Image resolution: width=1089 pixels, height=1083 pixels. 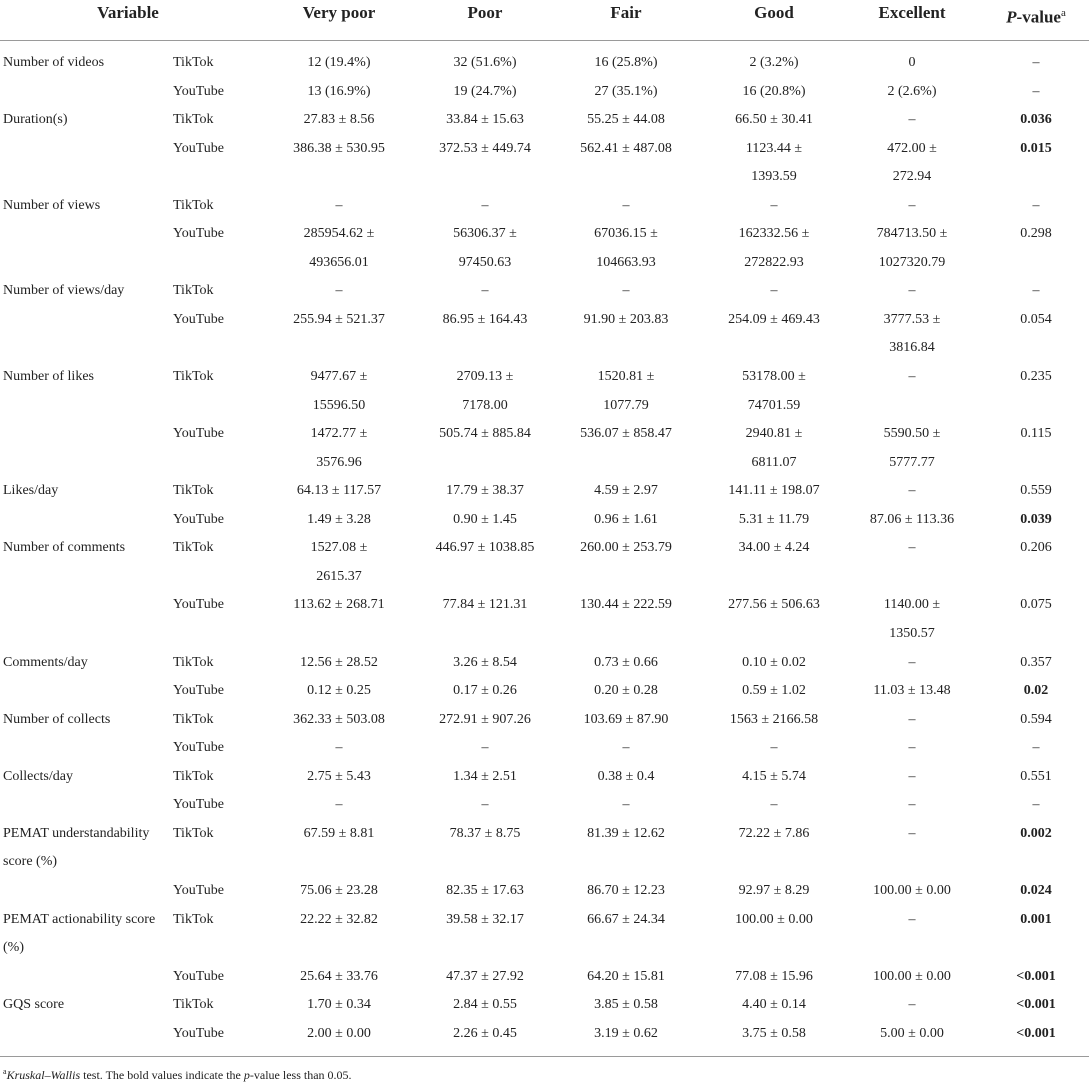 I want to click on cell-fair: 0.96 ± 1.61, so click(x=626, y=519).